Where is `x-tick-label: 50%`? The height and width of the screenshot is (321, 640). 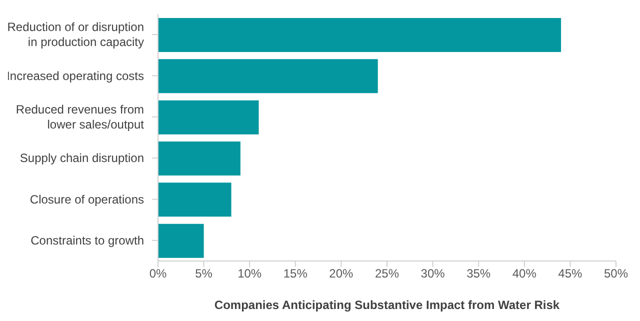
x-tick-label: 50% is located at coordinates (616, 273).